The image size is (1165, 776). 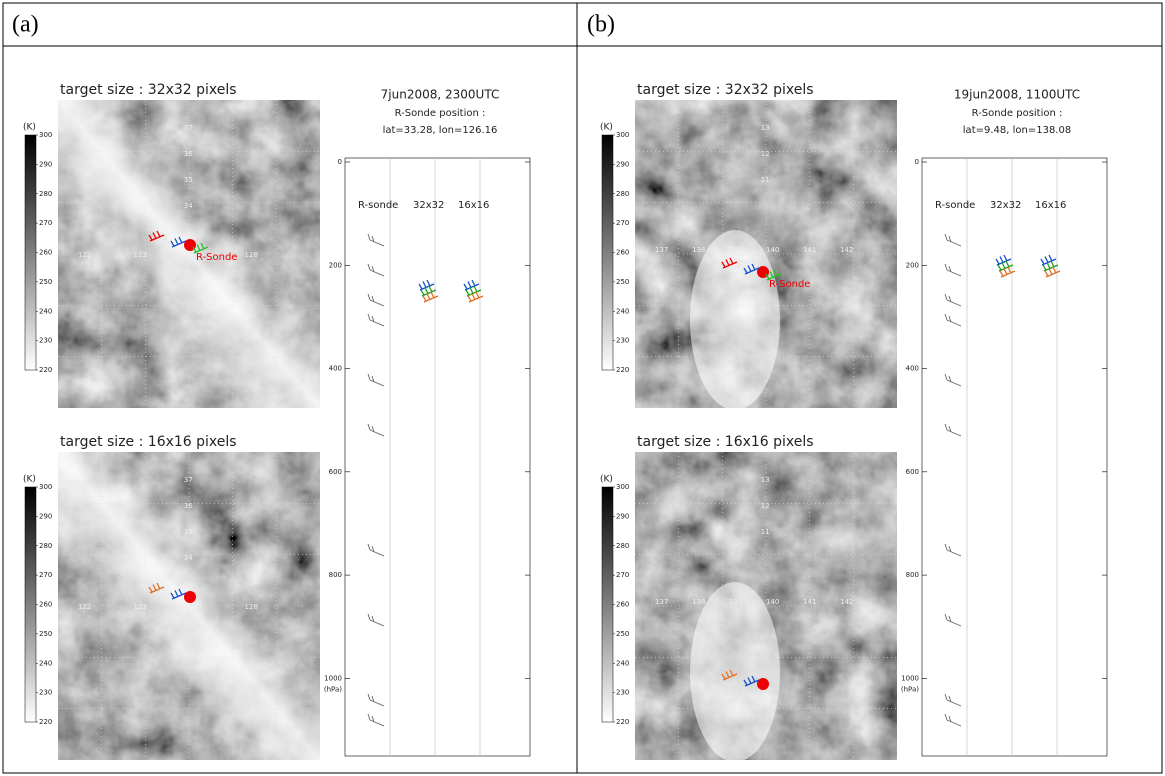 I want to click on position: lat=9.48, lon=138.08, so click(x=1017, y=130).